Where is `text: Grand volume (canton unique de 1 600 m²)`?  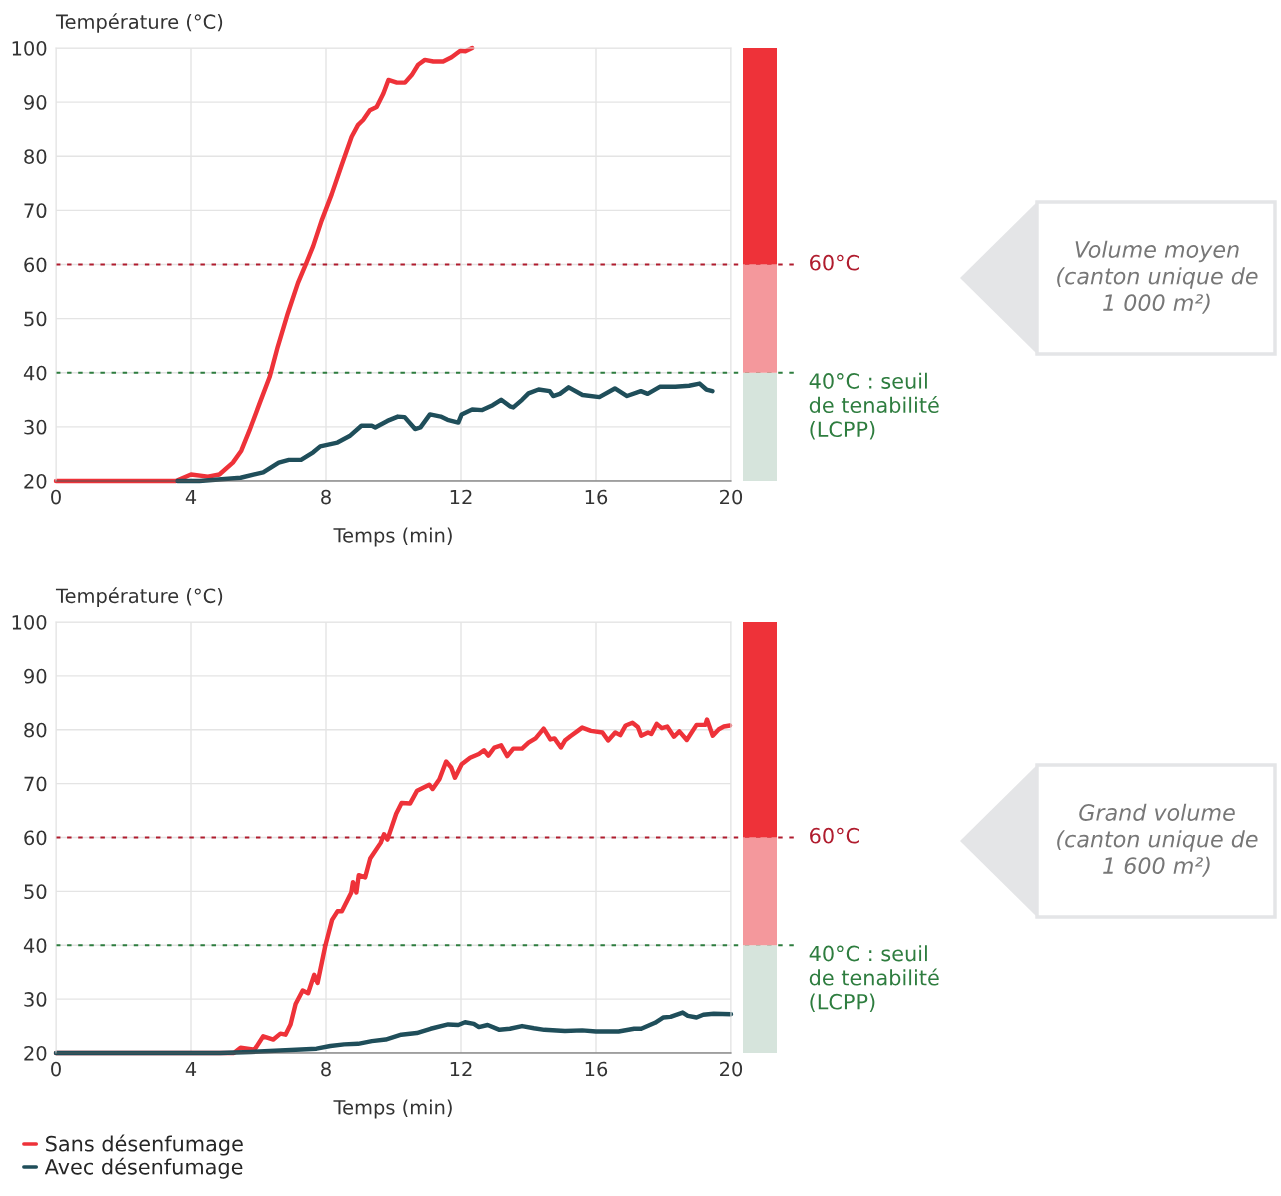
text: Grand volume (canton unique de 1 600 m²) is located at coordinates (1157, 840).